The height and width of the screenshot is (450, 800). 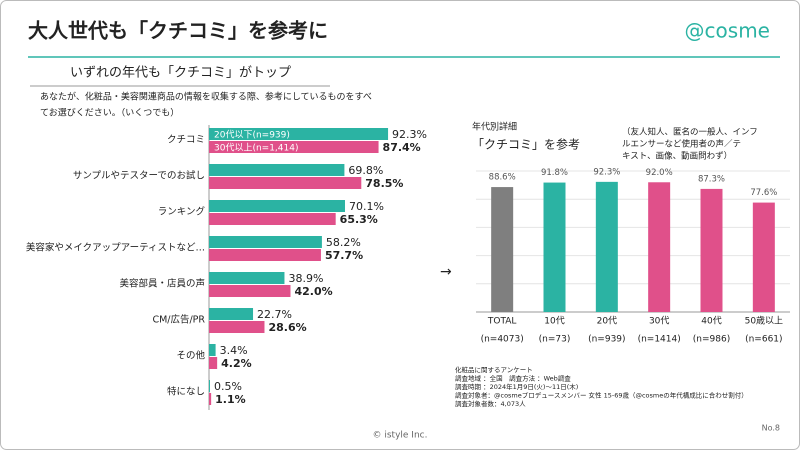 I want to click on value-label: 28.6%, so click(x=287, y=327).